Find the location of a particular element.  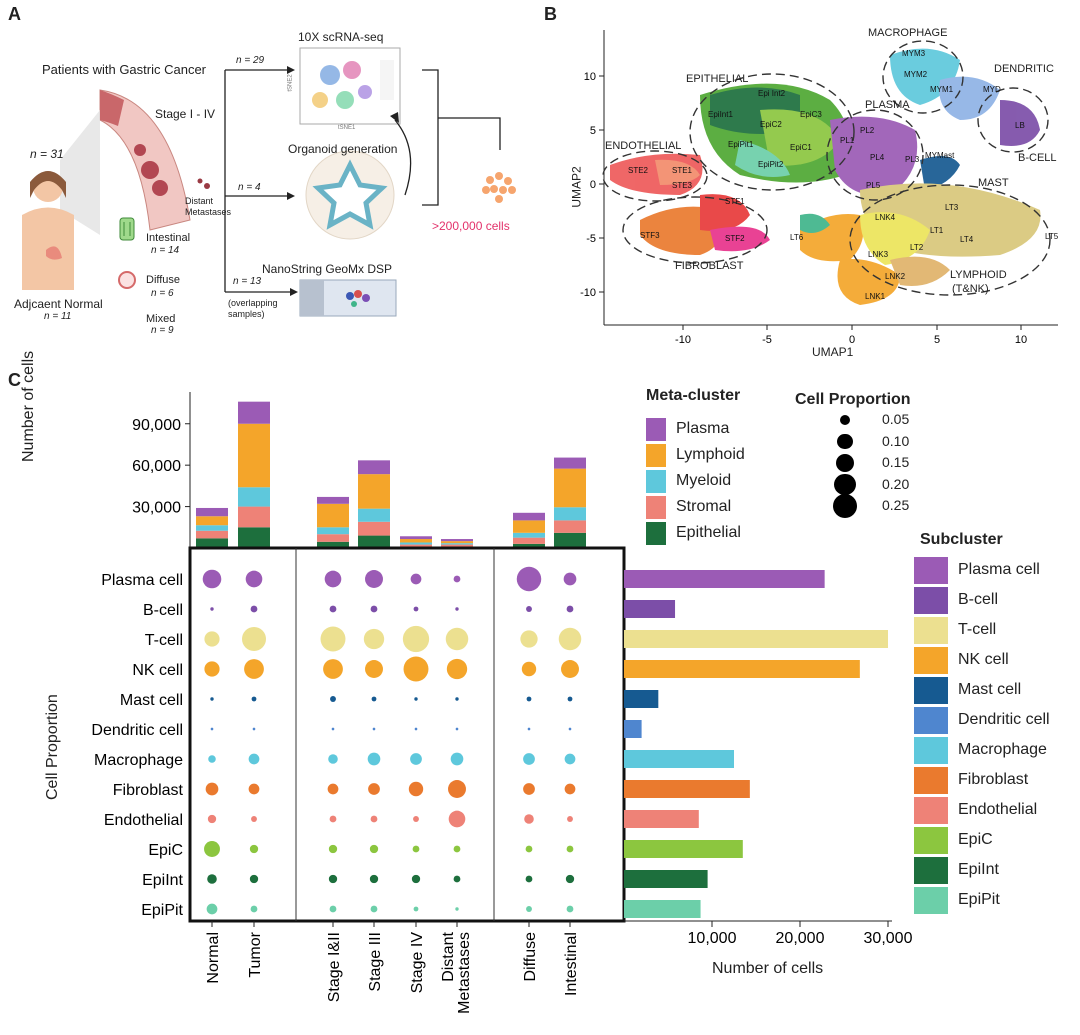

patient-illustration is located at coordinates (48, 230).